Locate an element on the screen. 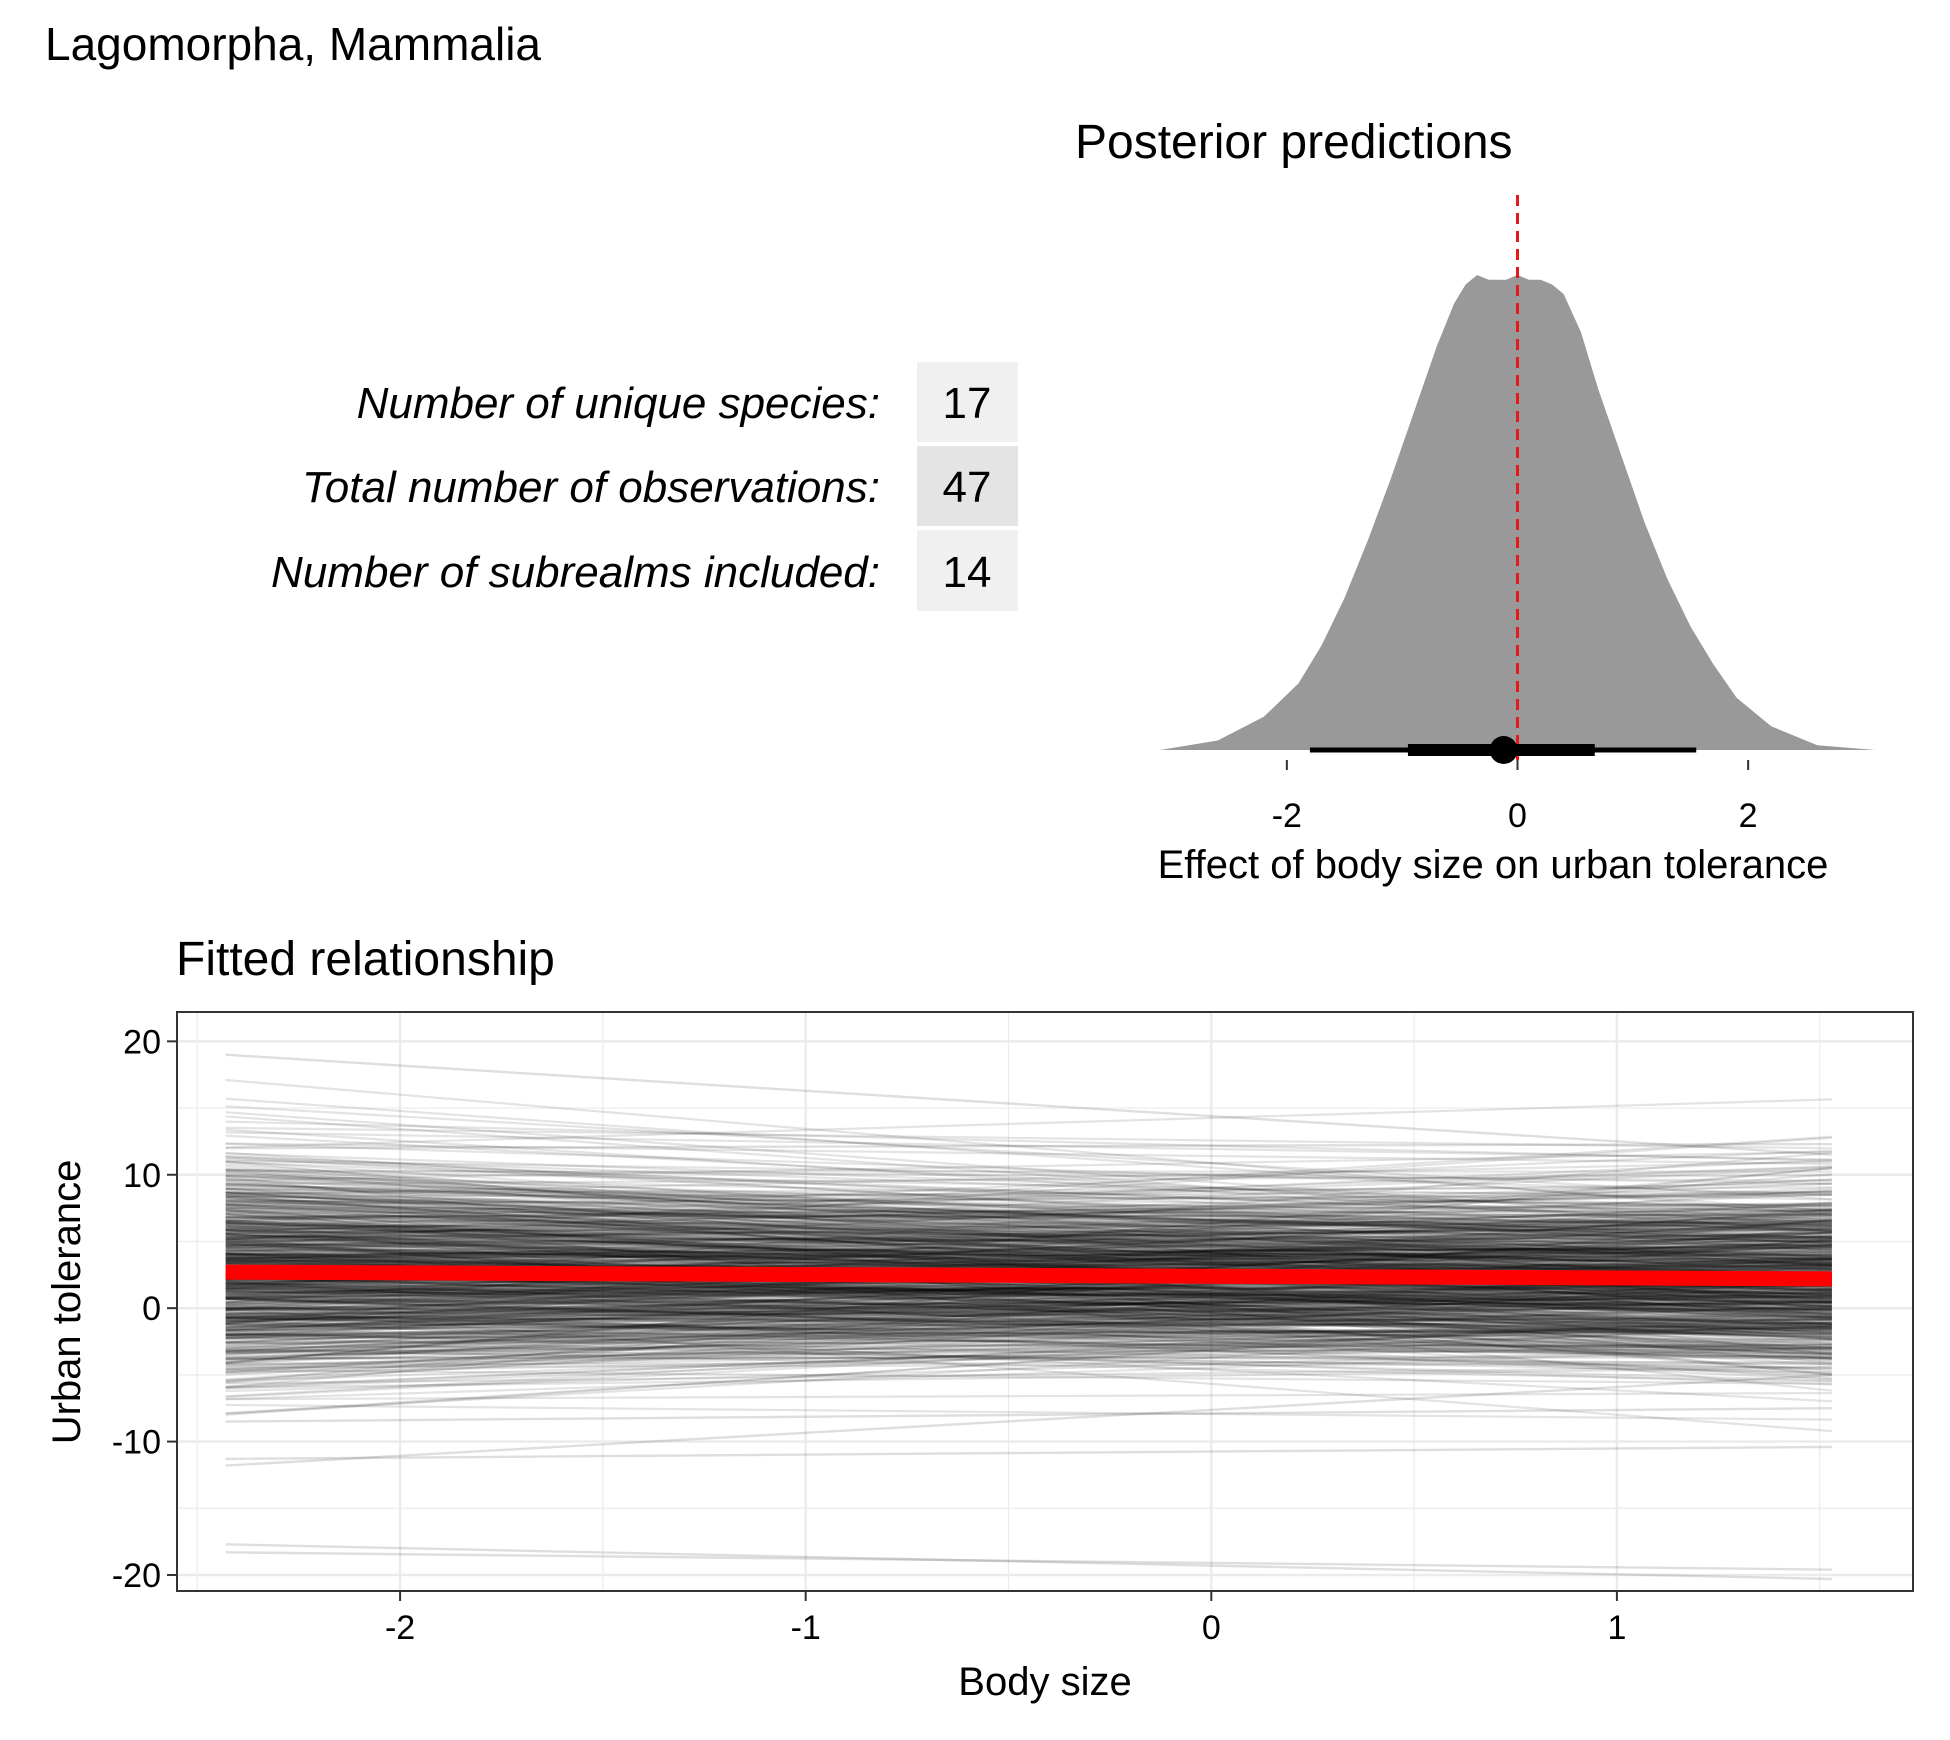 The width and height of the screenshot is (1950, 1740). fitted-y-tick-label: -20 is located at coordinates (136, 1576).